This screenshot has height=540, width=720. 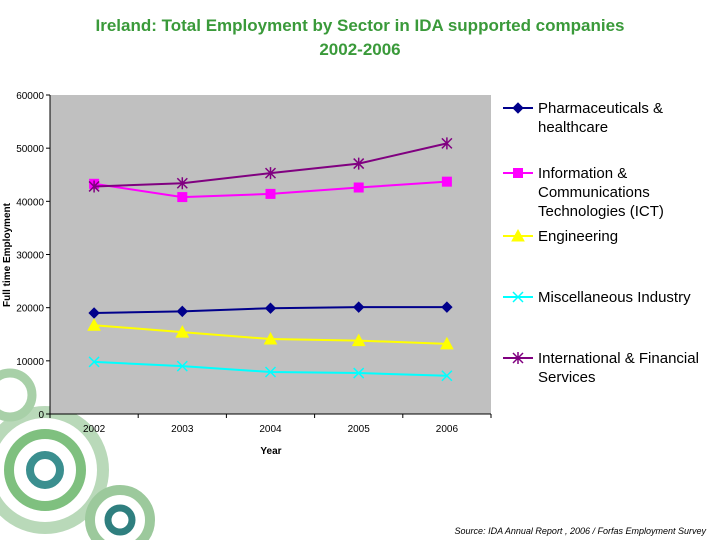 I want to click on y-tick-label: 40000, so click(x=30, y=202).